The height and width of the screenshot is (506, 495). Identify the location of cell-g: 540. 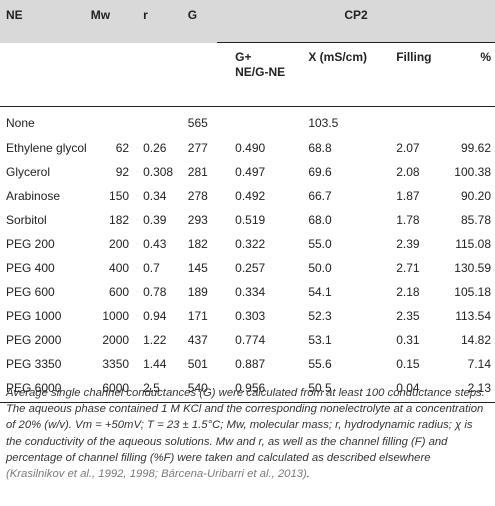
(198, 389).